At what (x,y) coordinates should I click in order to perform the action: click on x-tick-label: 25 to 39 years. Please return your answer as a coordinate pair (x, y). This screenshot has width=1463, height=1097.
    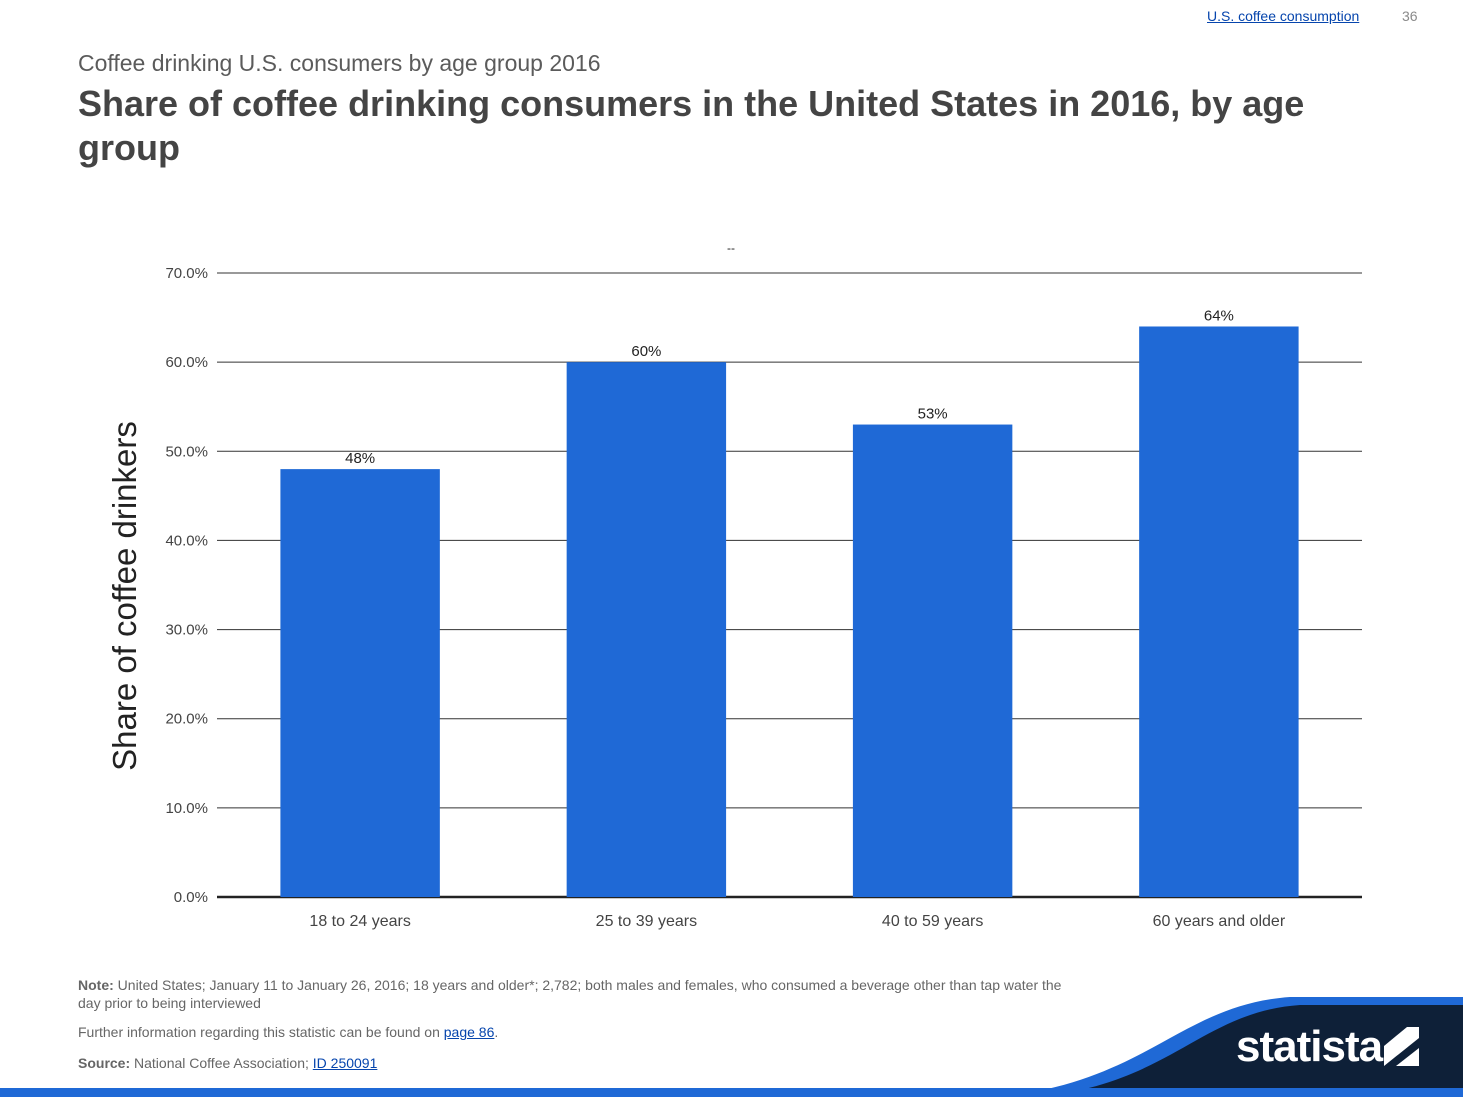
    Looking at the image, I should click on (646, 921).